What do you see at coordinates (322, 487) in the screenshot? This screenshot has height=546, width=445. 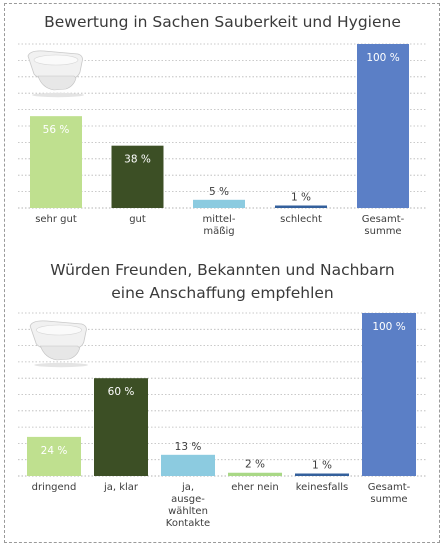 I see `category-label: keinesfalls` at bounding box center [322, 487].